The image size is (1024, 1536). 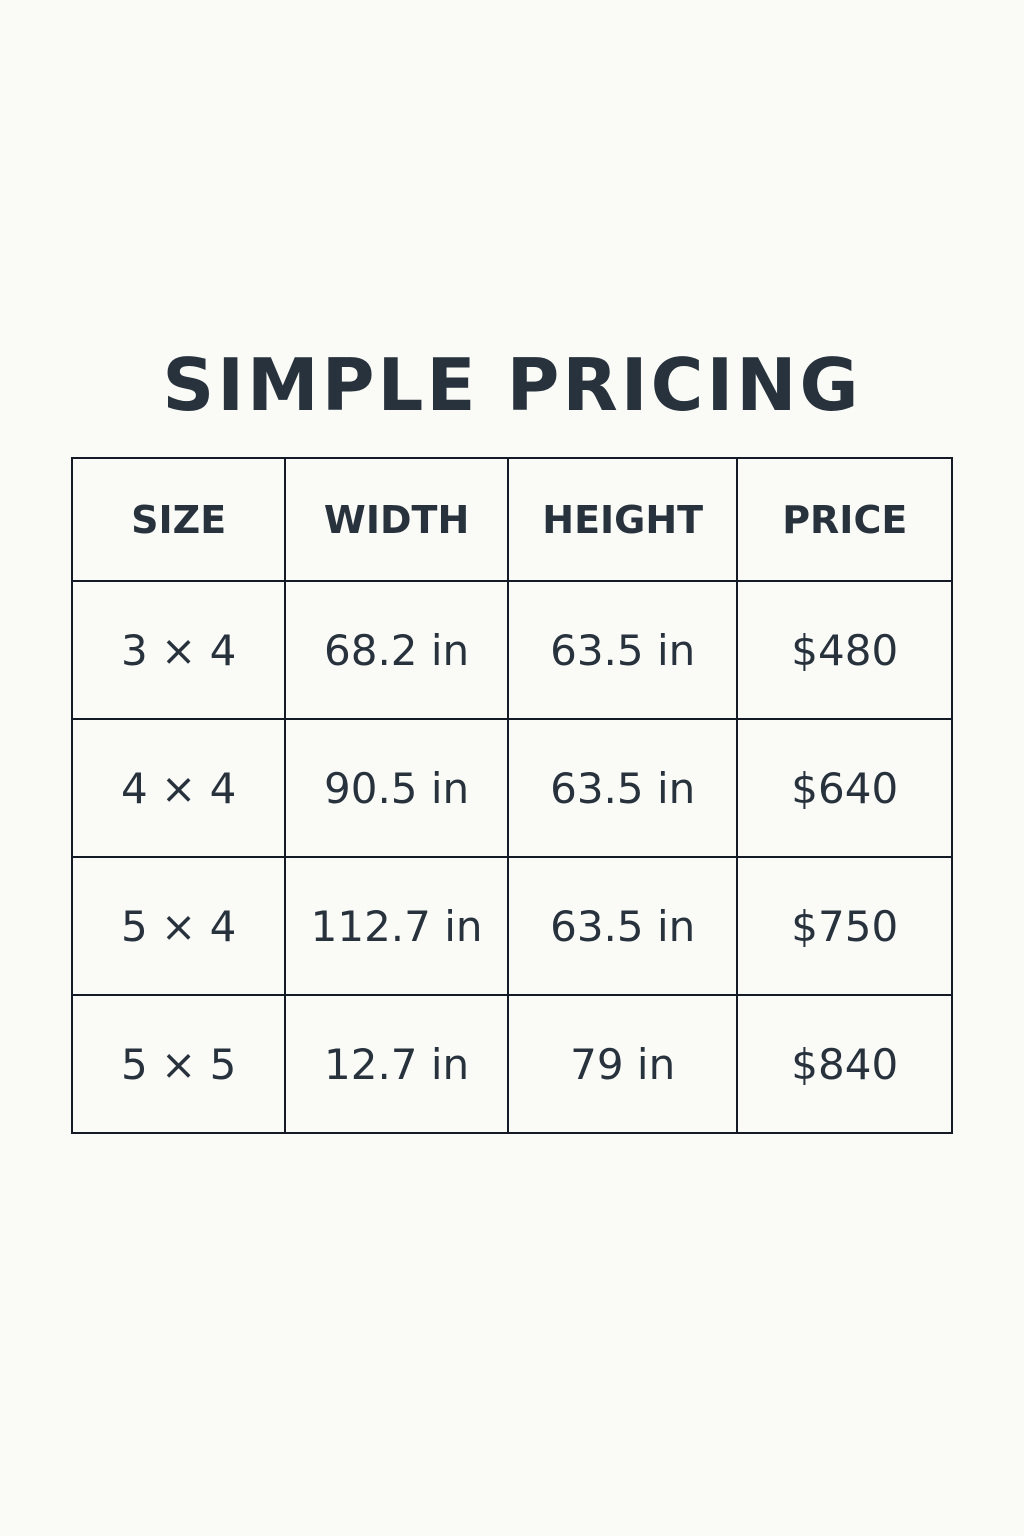 What do you see at coordinates (396, 519) in the screenshot?
I see `header-width: WIDTH` at bounding box center [396, 519].